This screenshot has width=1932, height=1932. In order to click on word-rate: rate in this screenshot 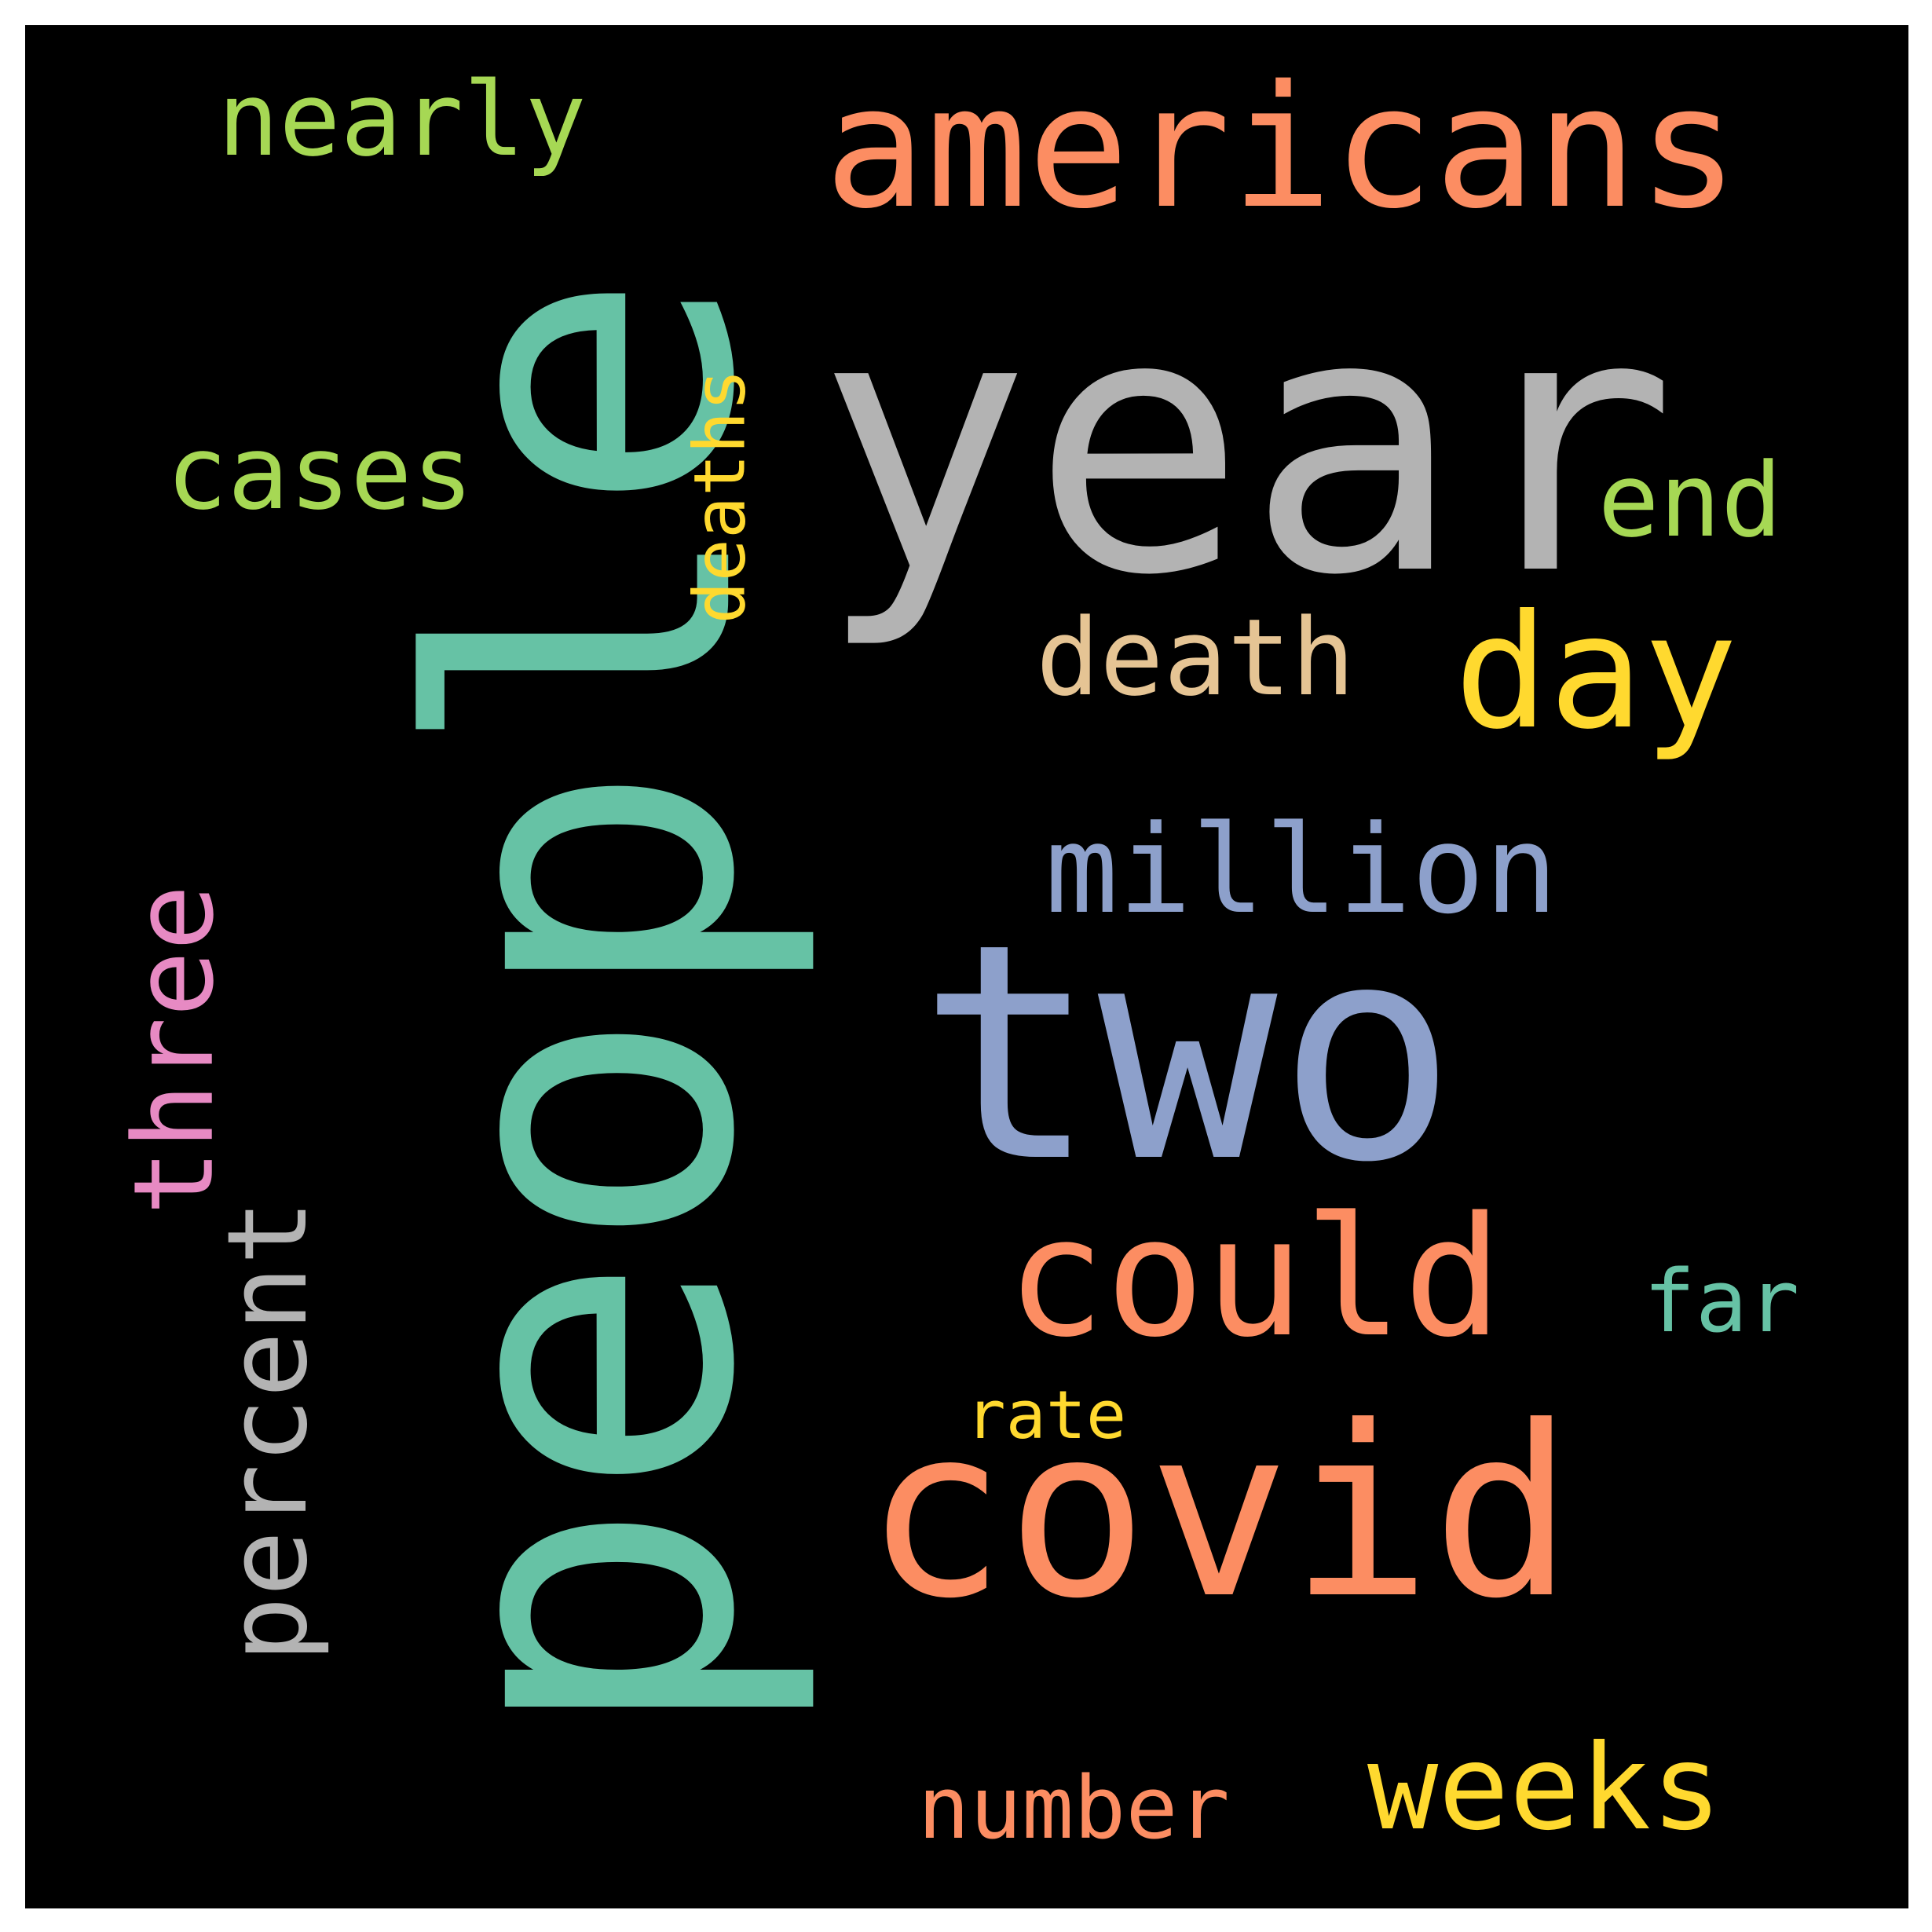, I will do `click(1046, 1415)`.